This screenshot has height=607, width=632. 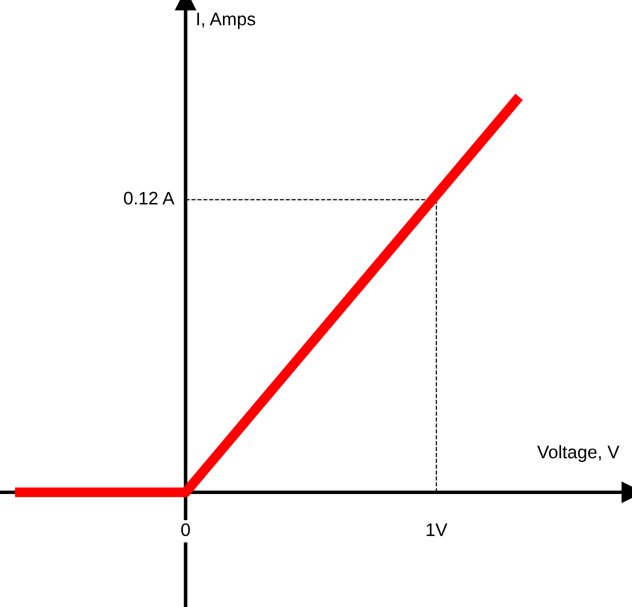 I want to click on ref-line-label: 0.12 A, so click(x=149, y=198).